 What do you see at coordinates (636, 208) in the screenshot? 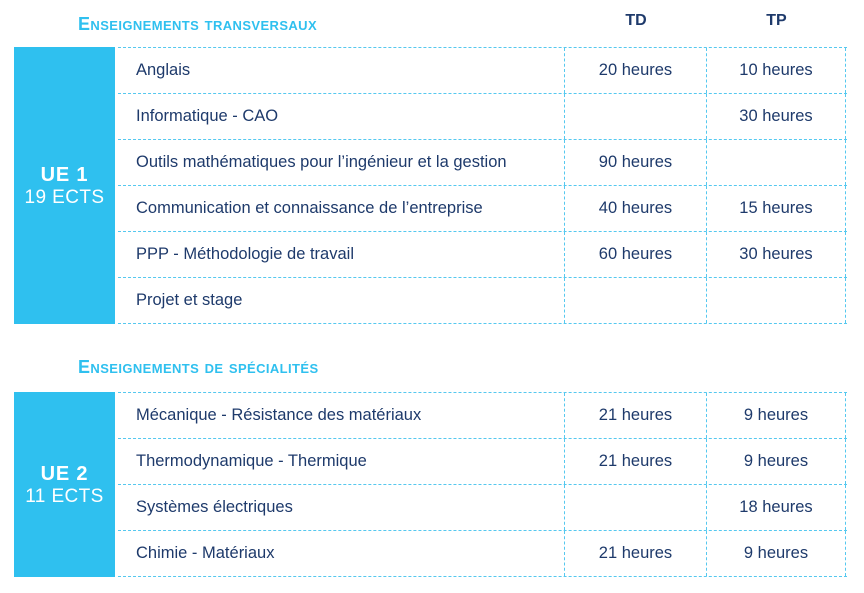
I see `td-hours-cell: 40 heures` at bounding box center [636, 208].